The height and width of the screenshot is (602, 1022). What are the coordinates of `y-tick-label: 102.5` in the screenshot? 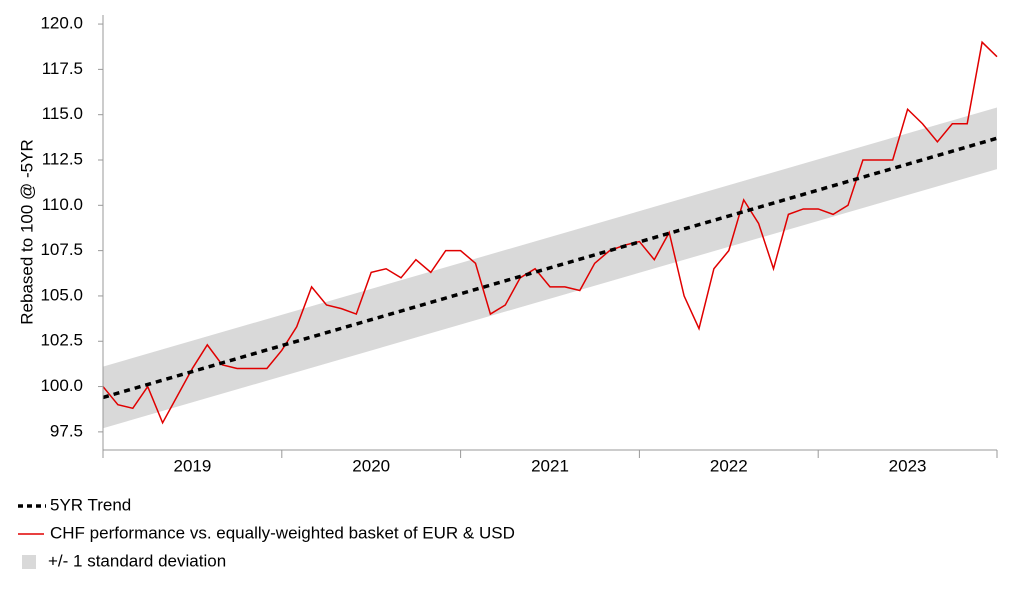 It's located at (61, 340).